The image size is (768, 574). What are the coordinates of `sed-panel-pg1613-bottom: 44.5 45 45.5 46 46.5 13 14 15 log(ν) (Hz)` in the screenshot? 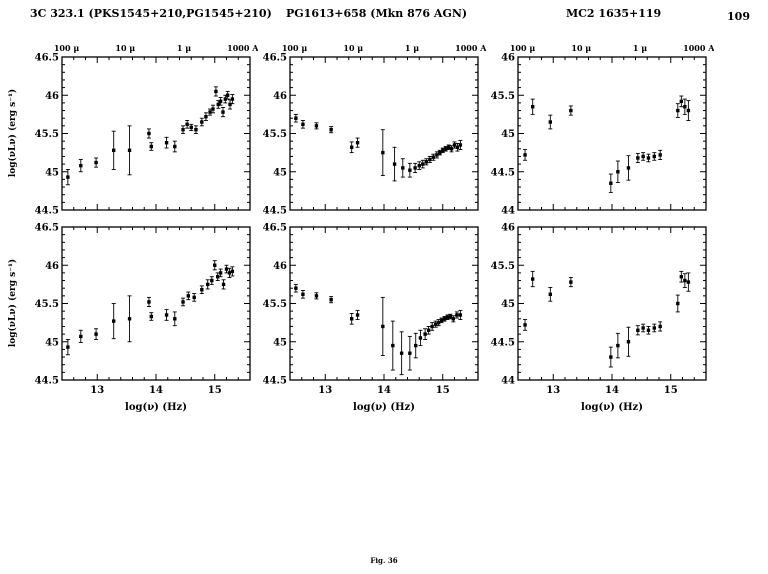 It's located at (371, 311).